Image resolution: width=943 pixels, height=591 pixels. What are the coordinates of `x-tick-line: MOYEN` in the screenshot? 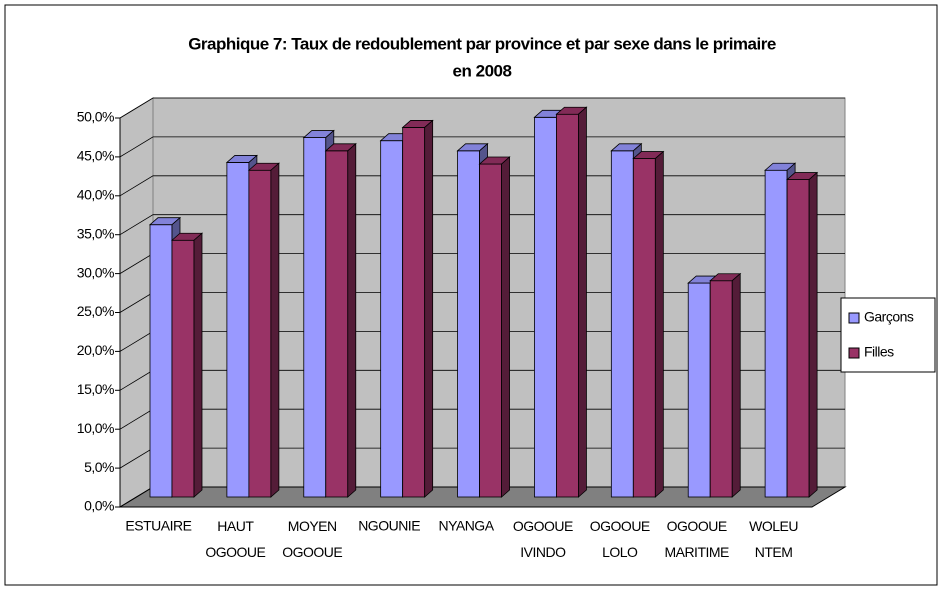 It's located at (312, 526).